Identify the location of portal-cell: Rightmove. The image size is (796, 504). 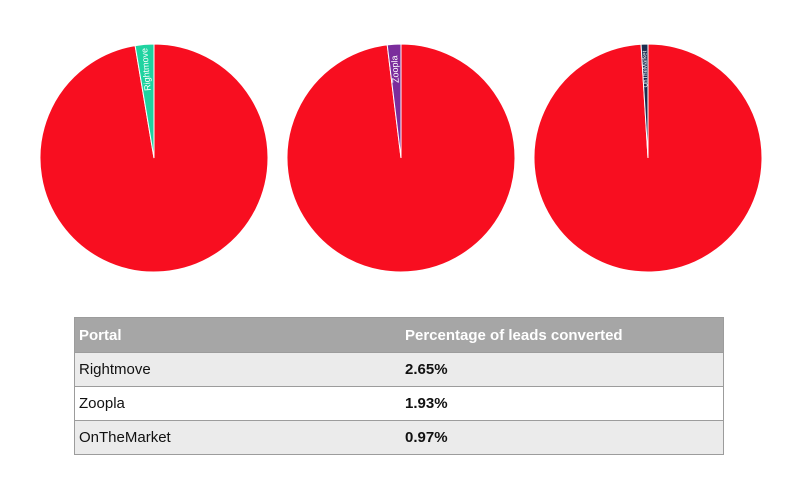
(238, 369).